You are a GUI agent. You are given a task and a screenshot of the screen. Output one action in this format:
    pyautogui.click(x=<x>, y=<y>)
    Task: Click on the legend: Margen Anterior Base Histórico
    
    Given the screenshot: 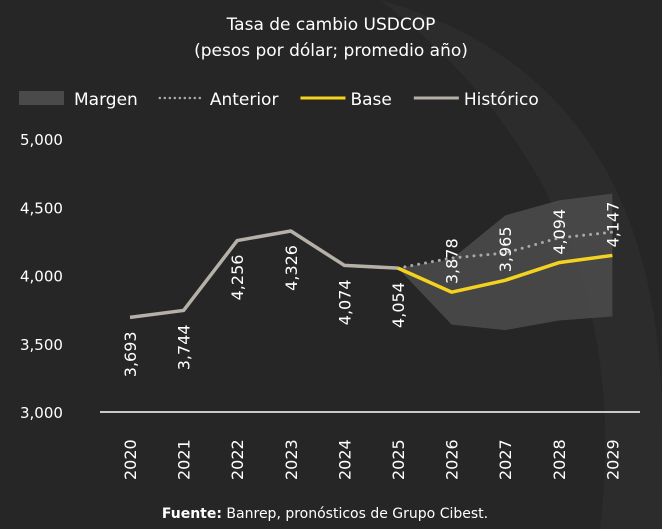 What is the action you would take?
    pyautogui.click(x=279, y=100)
    